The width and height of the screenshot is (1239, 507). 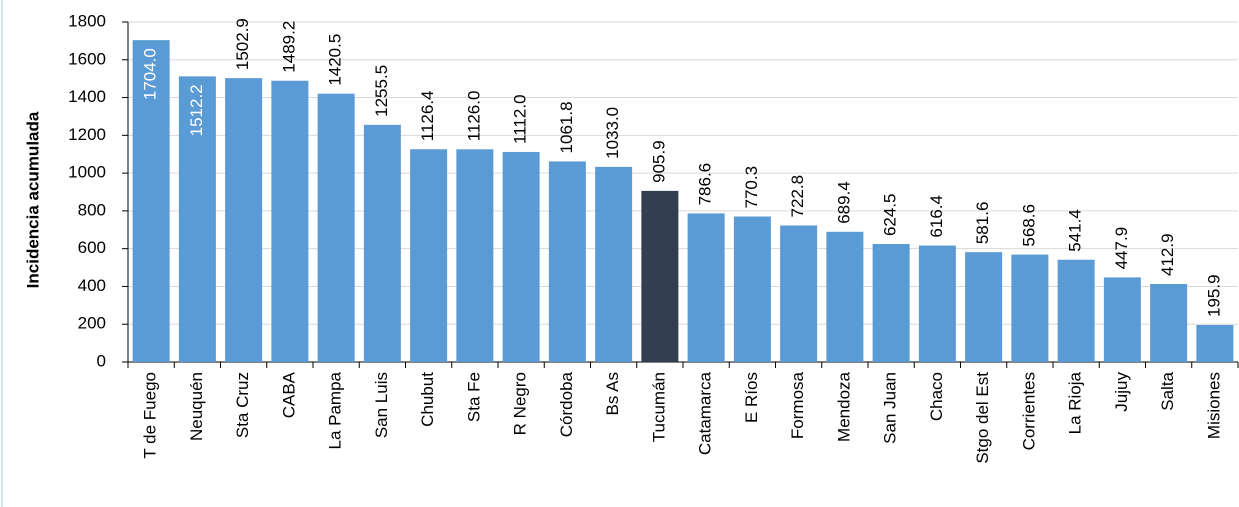 I want to click on x-tick-label: La Rioja, so click(x=1075, y=402).